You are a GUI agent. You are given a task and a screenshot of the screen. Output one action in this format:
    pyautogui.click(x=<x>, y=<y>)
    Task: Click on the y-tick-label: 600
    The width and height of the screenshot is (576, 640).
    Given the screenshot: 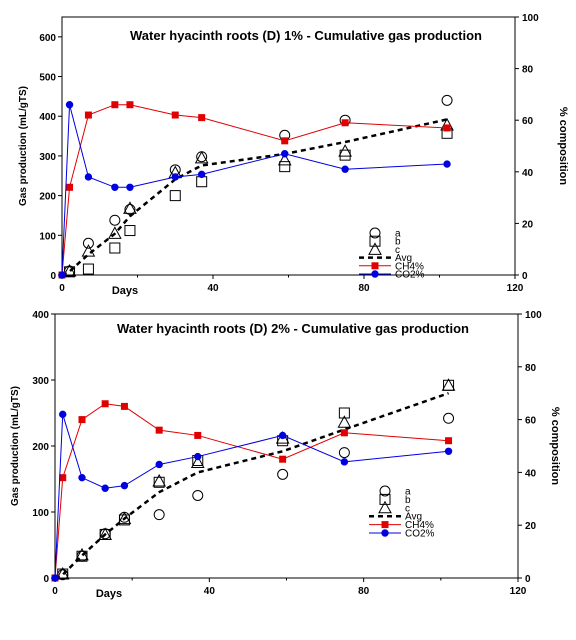 What is the action you would take?
    pyautogui.click(x=47, y=38)
    